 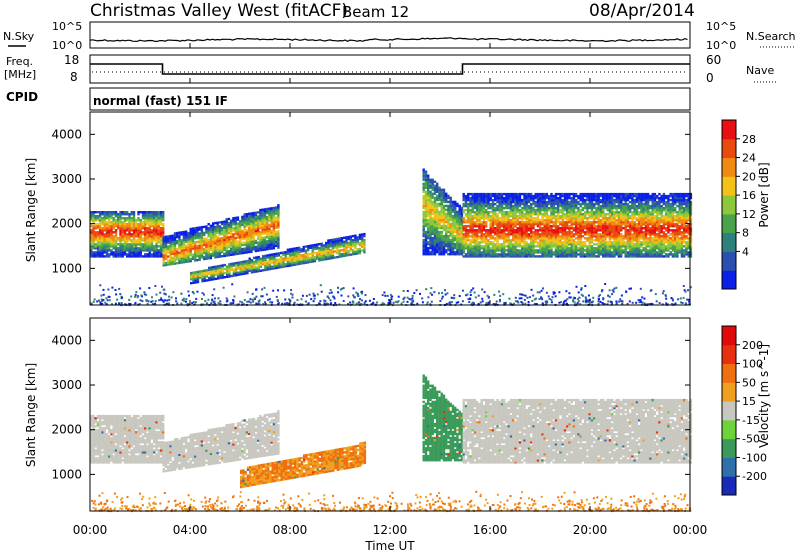 What do you see at coordinates (760, 70) in the screenshot?
I see `nave-label: Nave` at bounding box center [760, 70].